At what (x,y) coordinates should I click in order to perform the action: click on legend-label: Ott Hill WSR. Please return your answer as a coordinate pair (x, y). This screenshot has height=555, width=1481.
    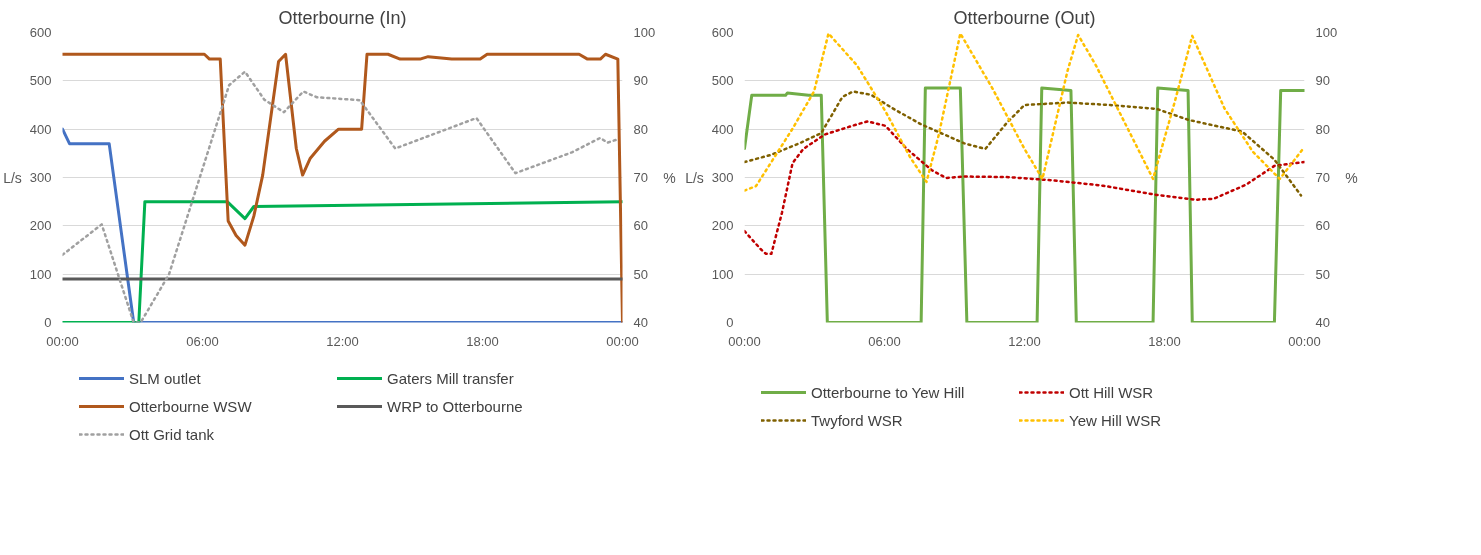
    Looking at the image, I should click on (1112, 392).